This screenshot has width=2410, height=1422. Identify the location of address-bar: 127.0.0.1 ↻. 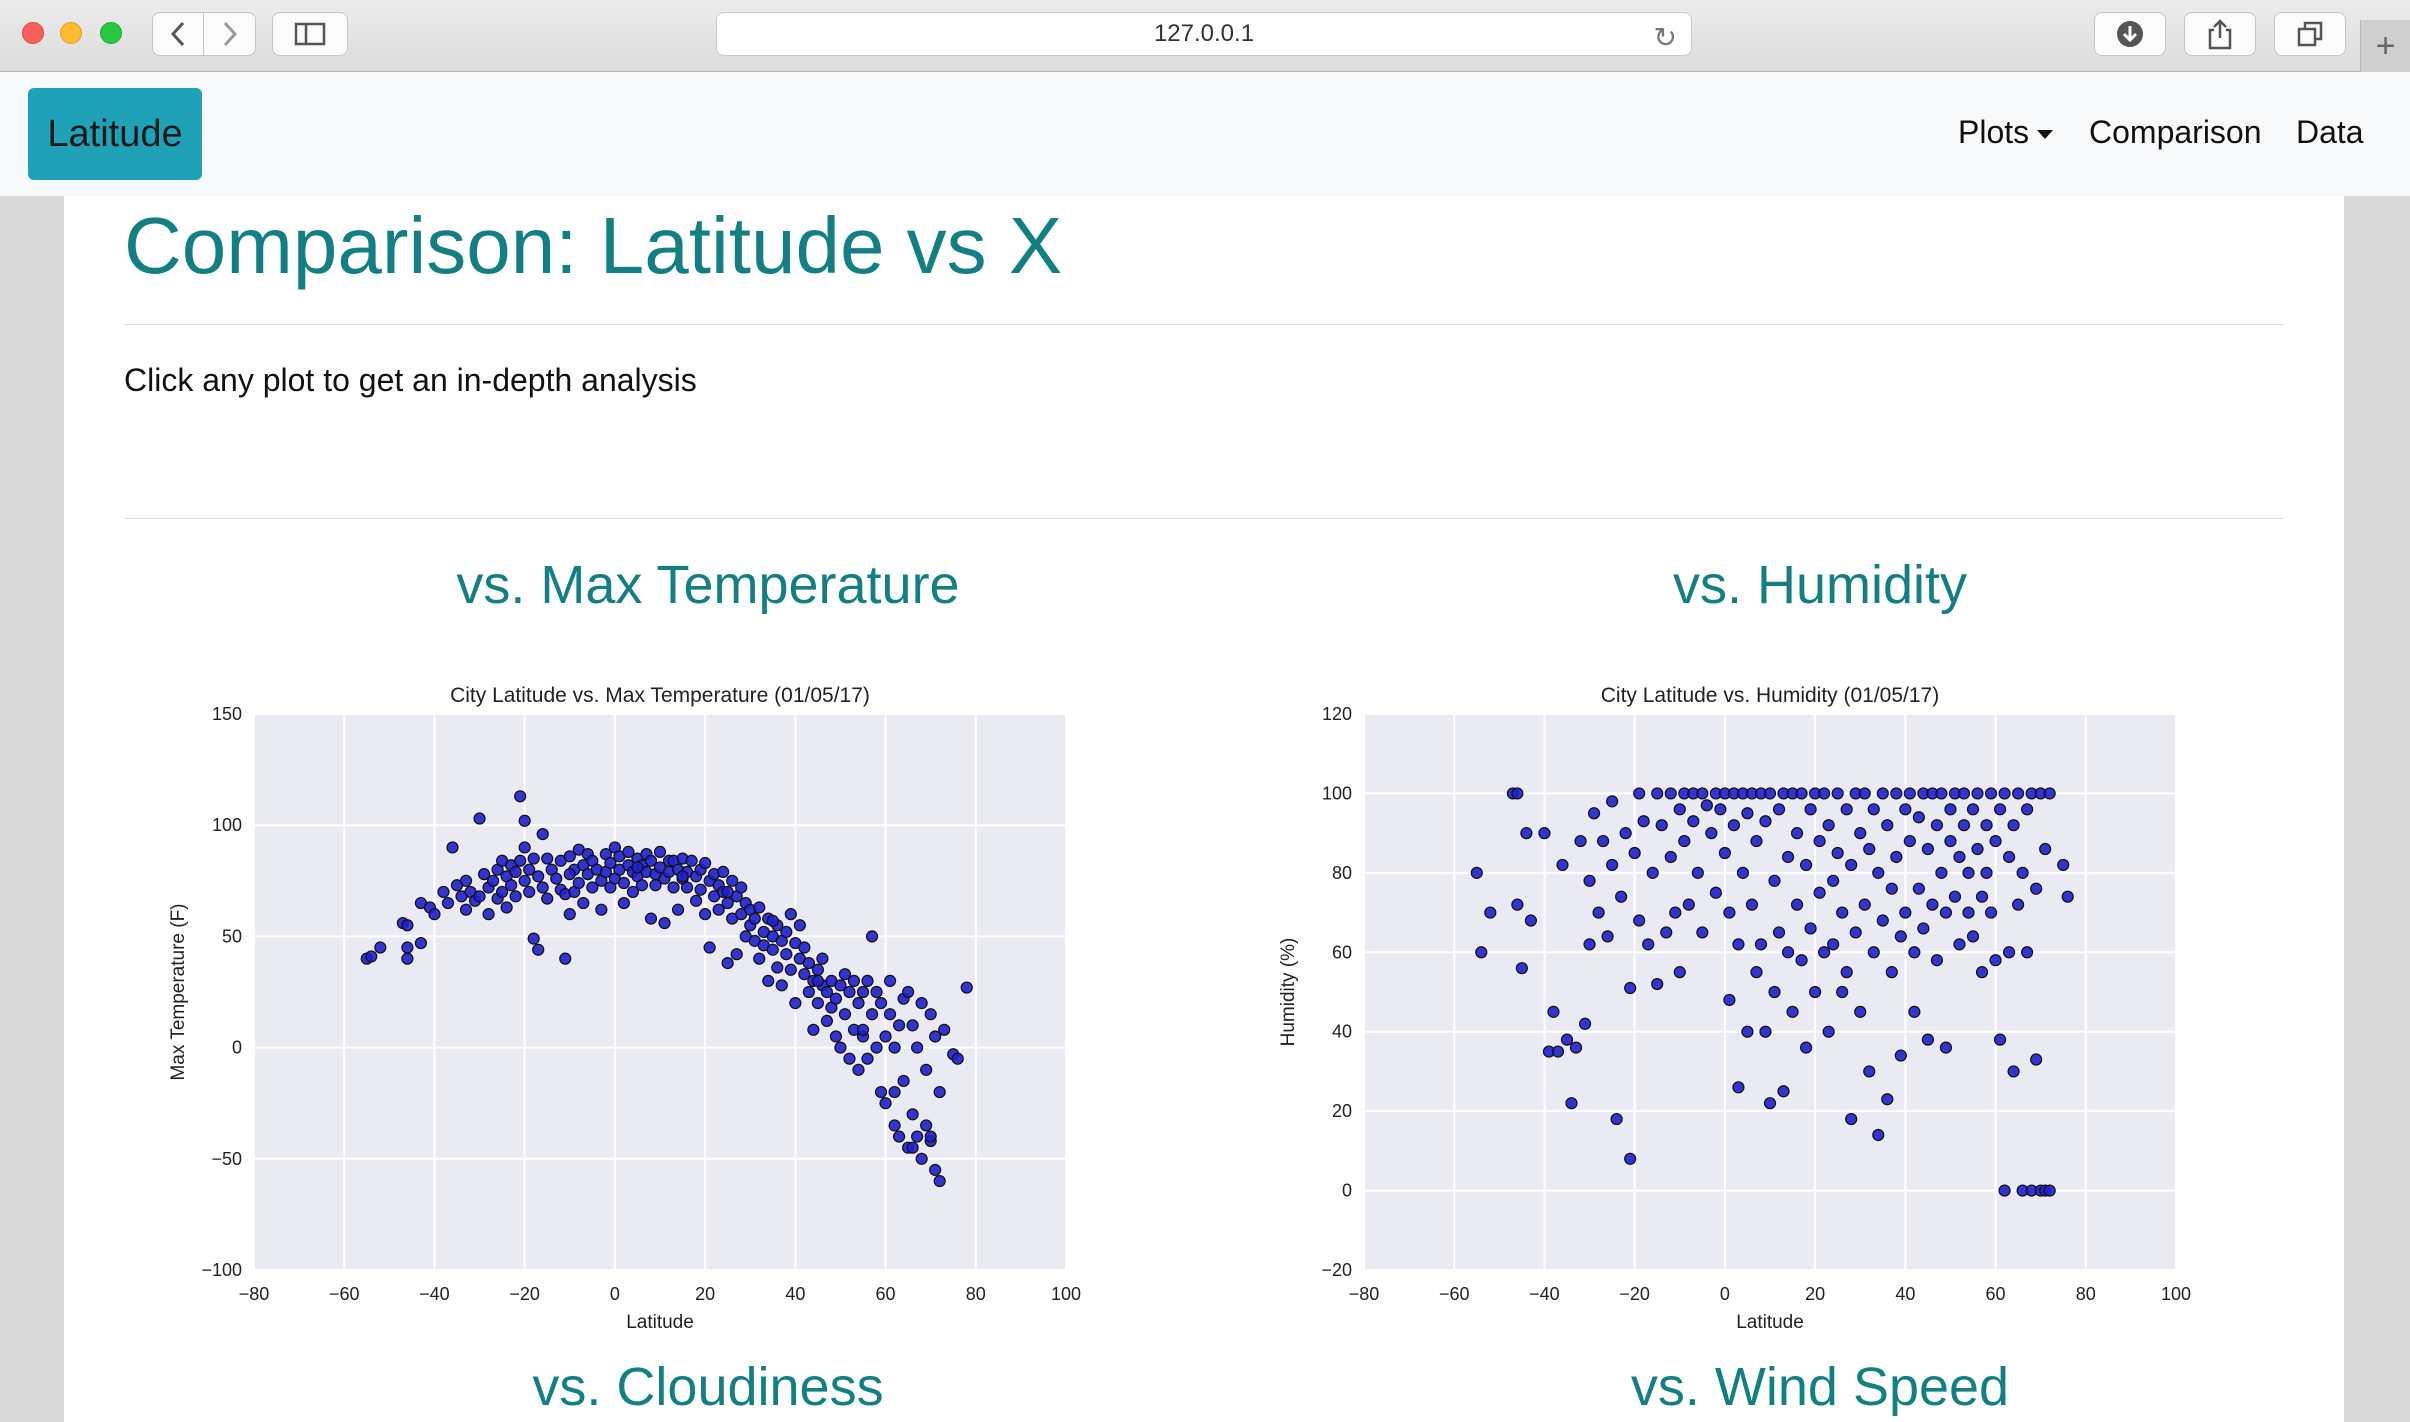
(1204, 34).